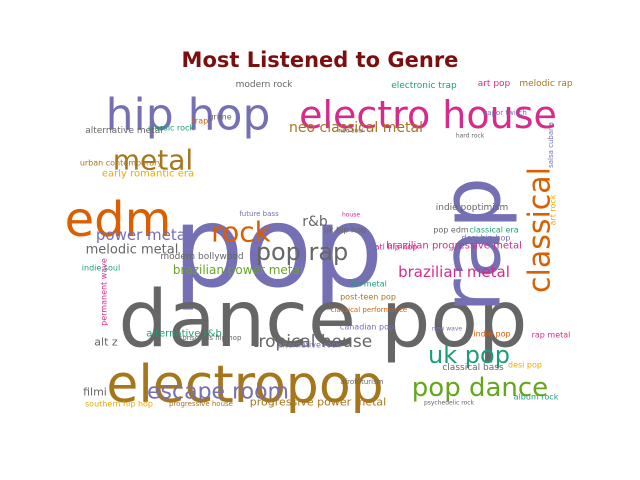 The image size is (640, 480). What do you see at coordinates (540, 230) in the screenshot?
I see `cloud-word-classical: classical` at bounding box center [540, 230].